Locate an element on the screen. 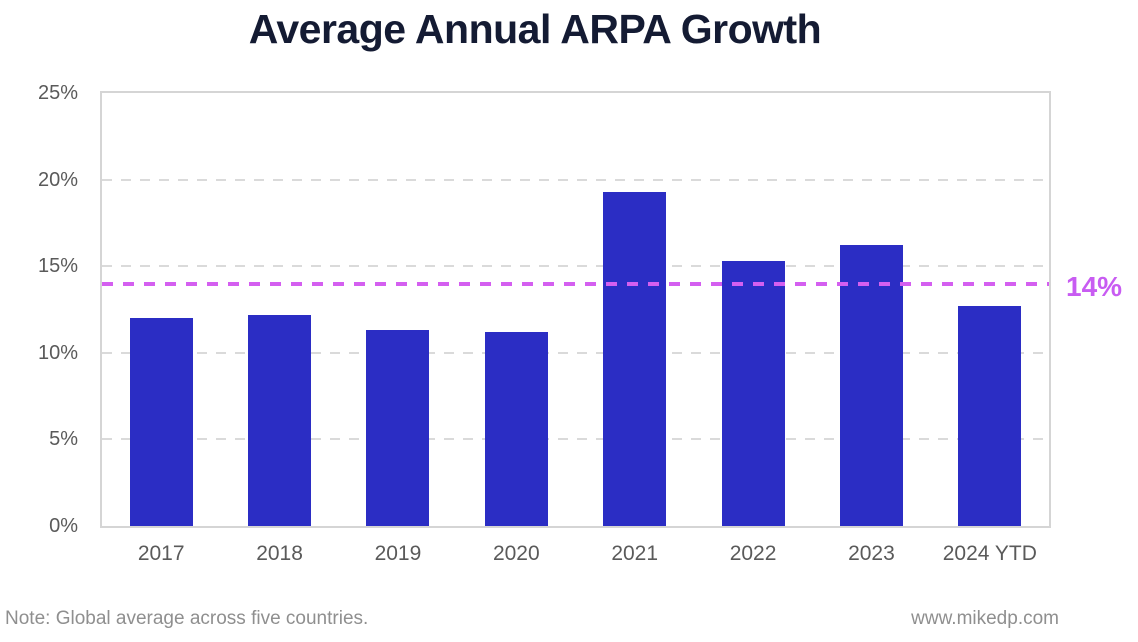 The width and height of the screenshot is (1138, 642). x-tick-label-2017: 2017 is located at coordinates (161, 553).